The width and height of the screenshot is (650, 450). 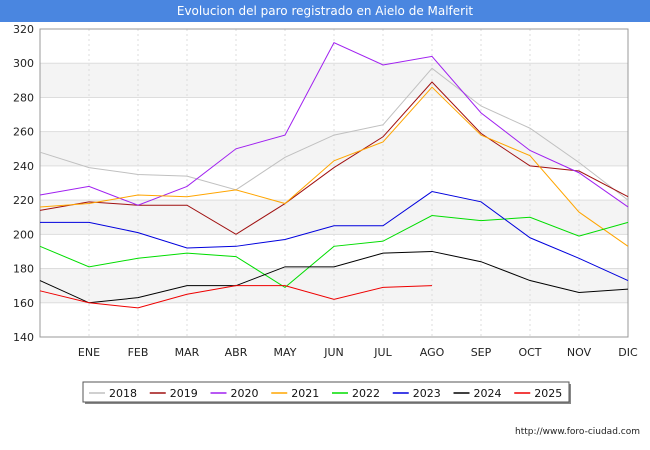 What do you see at coordinates (333, 352) in the screenshot?
I see `x-tick-label: JUN` at bounding box center [333, 352].